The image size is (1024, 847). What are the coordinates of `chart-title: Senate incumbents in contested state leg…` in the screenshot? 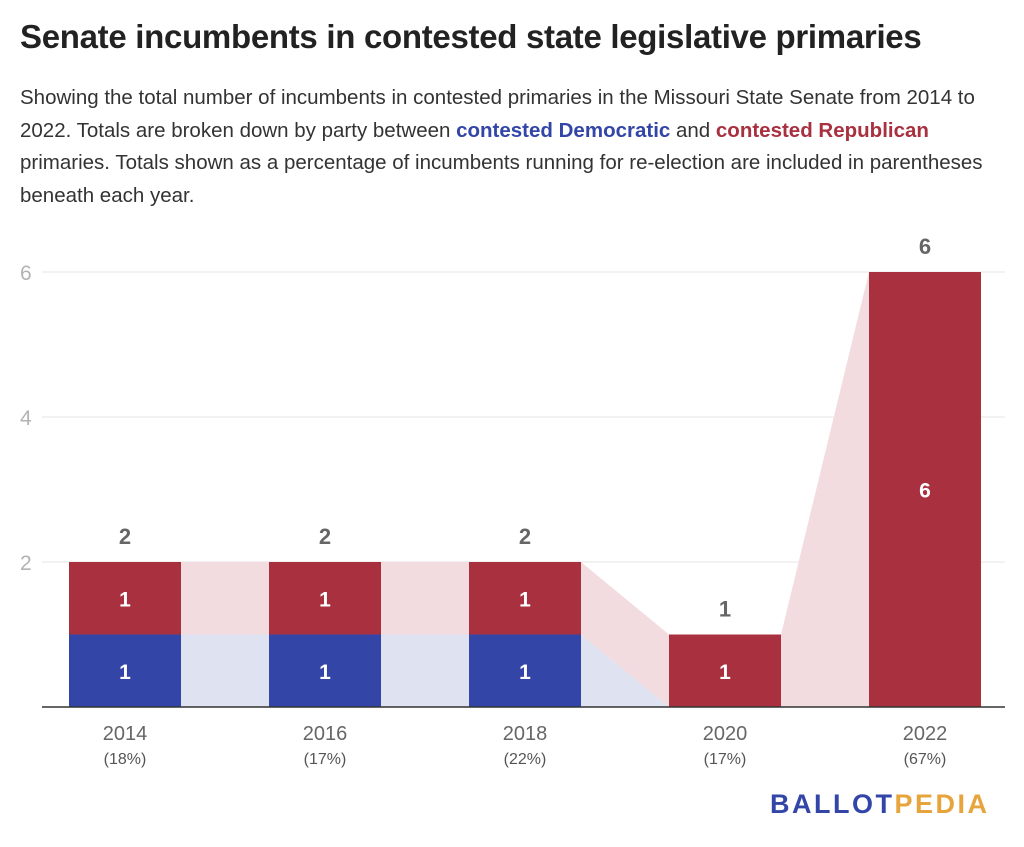 It's located at (471, 36).